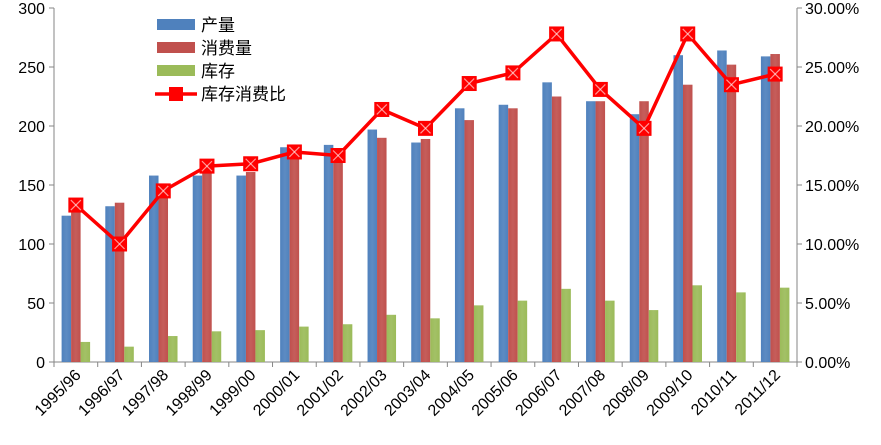  Describe the element at coordinates (276, 393) in the screenshot. I see `x-tick-label: 2000/01` at that location.